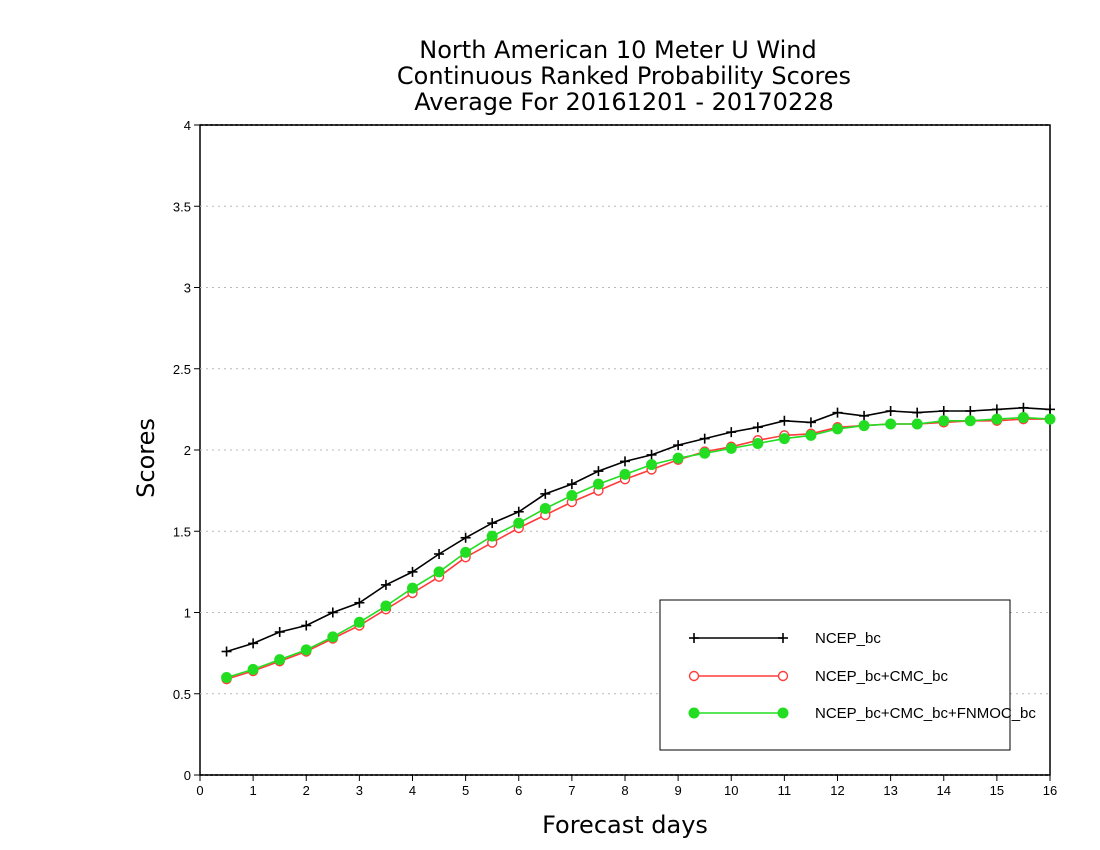 This screenshot has height=850, width=1100. What do you see at coordinates (187, 775) in the screenshot?
I see `y-tick-label: 0` at bounding box center [187, 775].